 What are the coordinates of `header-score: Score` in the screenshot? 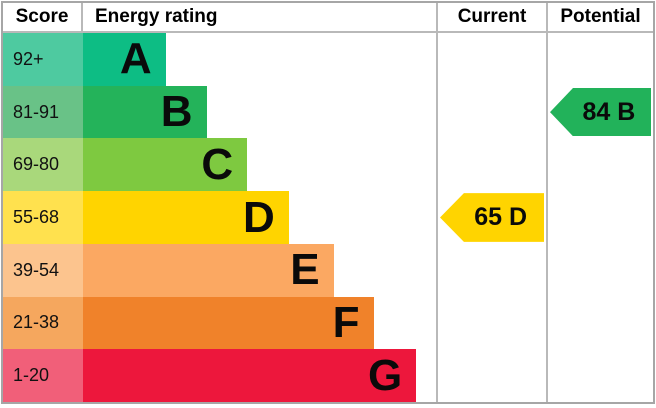 It's located at (43, 18).